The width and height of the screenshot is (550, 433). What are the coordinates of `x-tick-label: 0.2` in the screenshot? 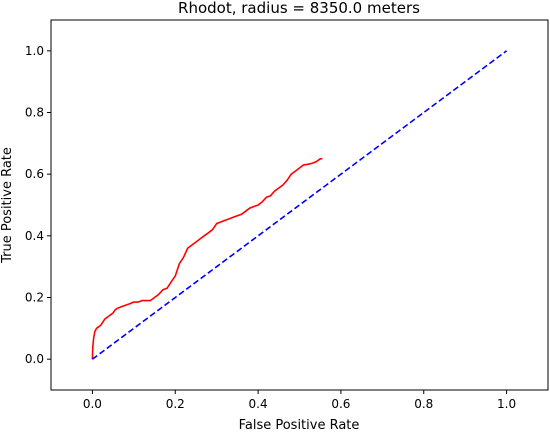 It's located at (175, 404).